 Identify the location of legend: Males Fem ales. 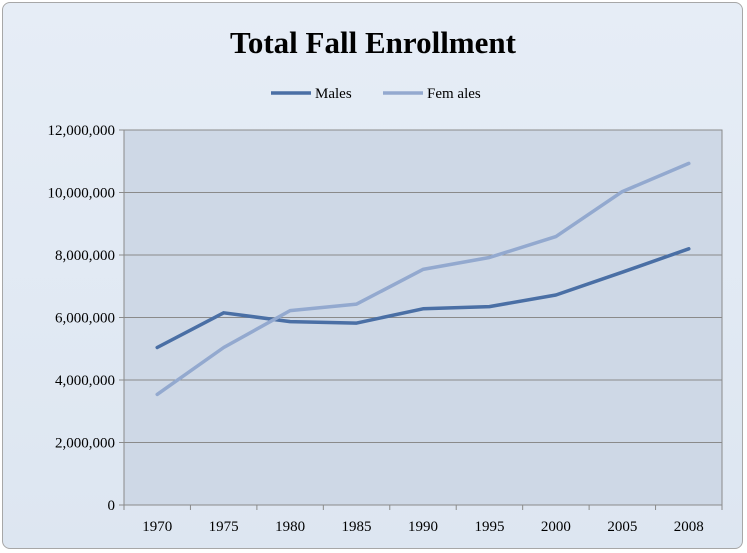
(376, 94).